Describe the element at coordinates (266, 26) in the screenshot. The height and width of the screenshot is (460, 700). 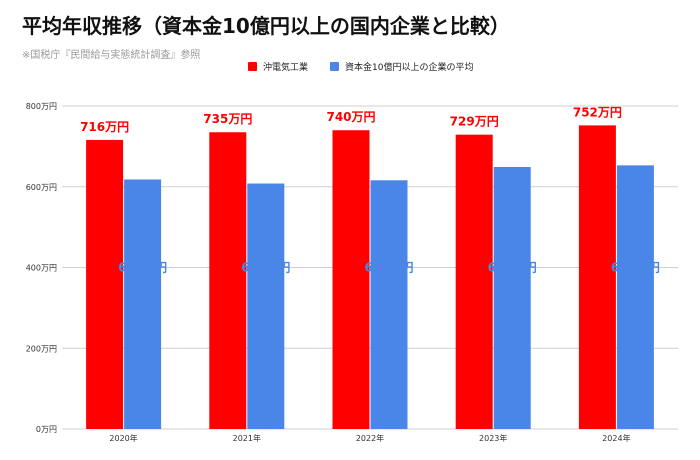
I see `chart-title: 平均年収推移（資本金10億円以上の国内企業と比較）` at that location.